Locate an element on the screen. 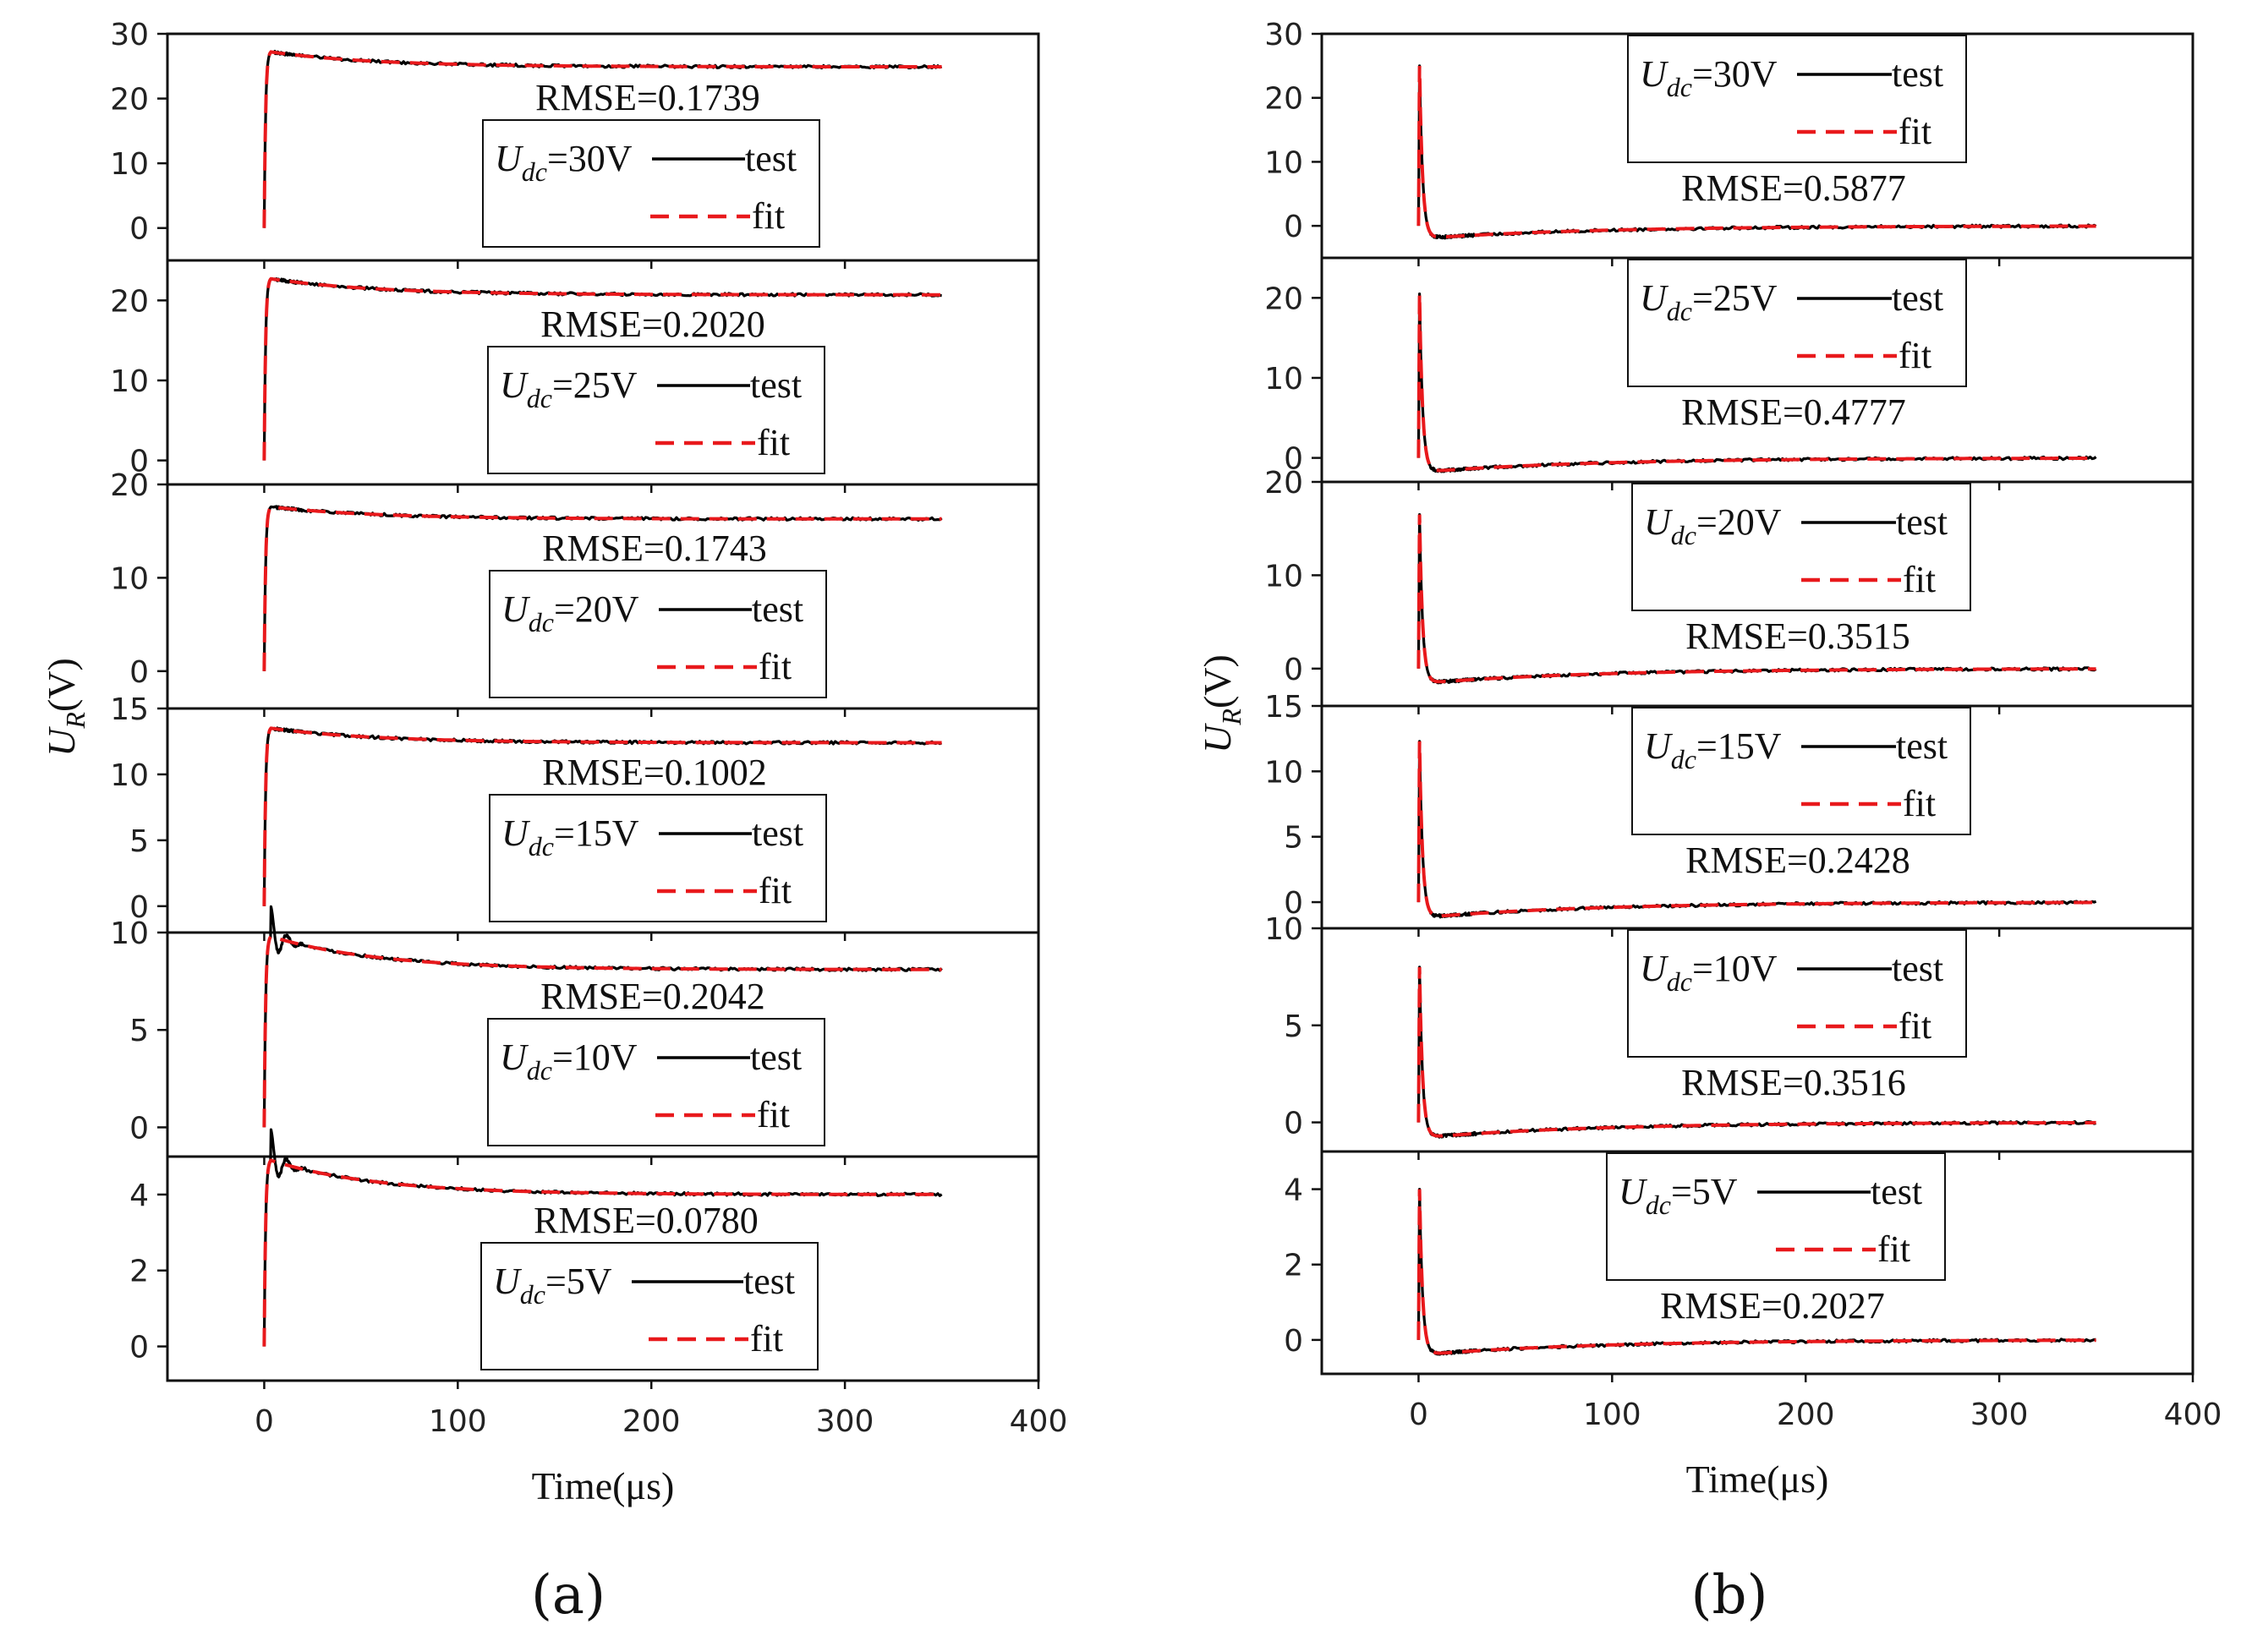  rmse-label: RMSE=0.2428 is located at coordinates (1797, 861).